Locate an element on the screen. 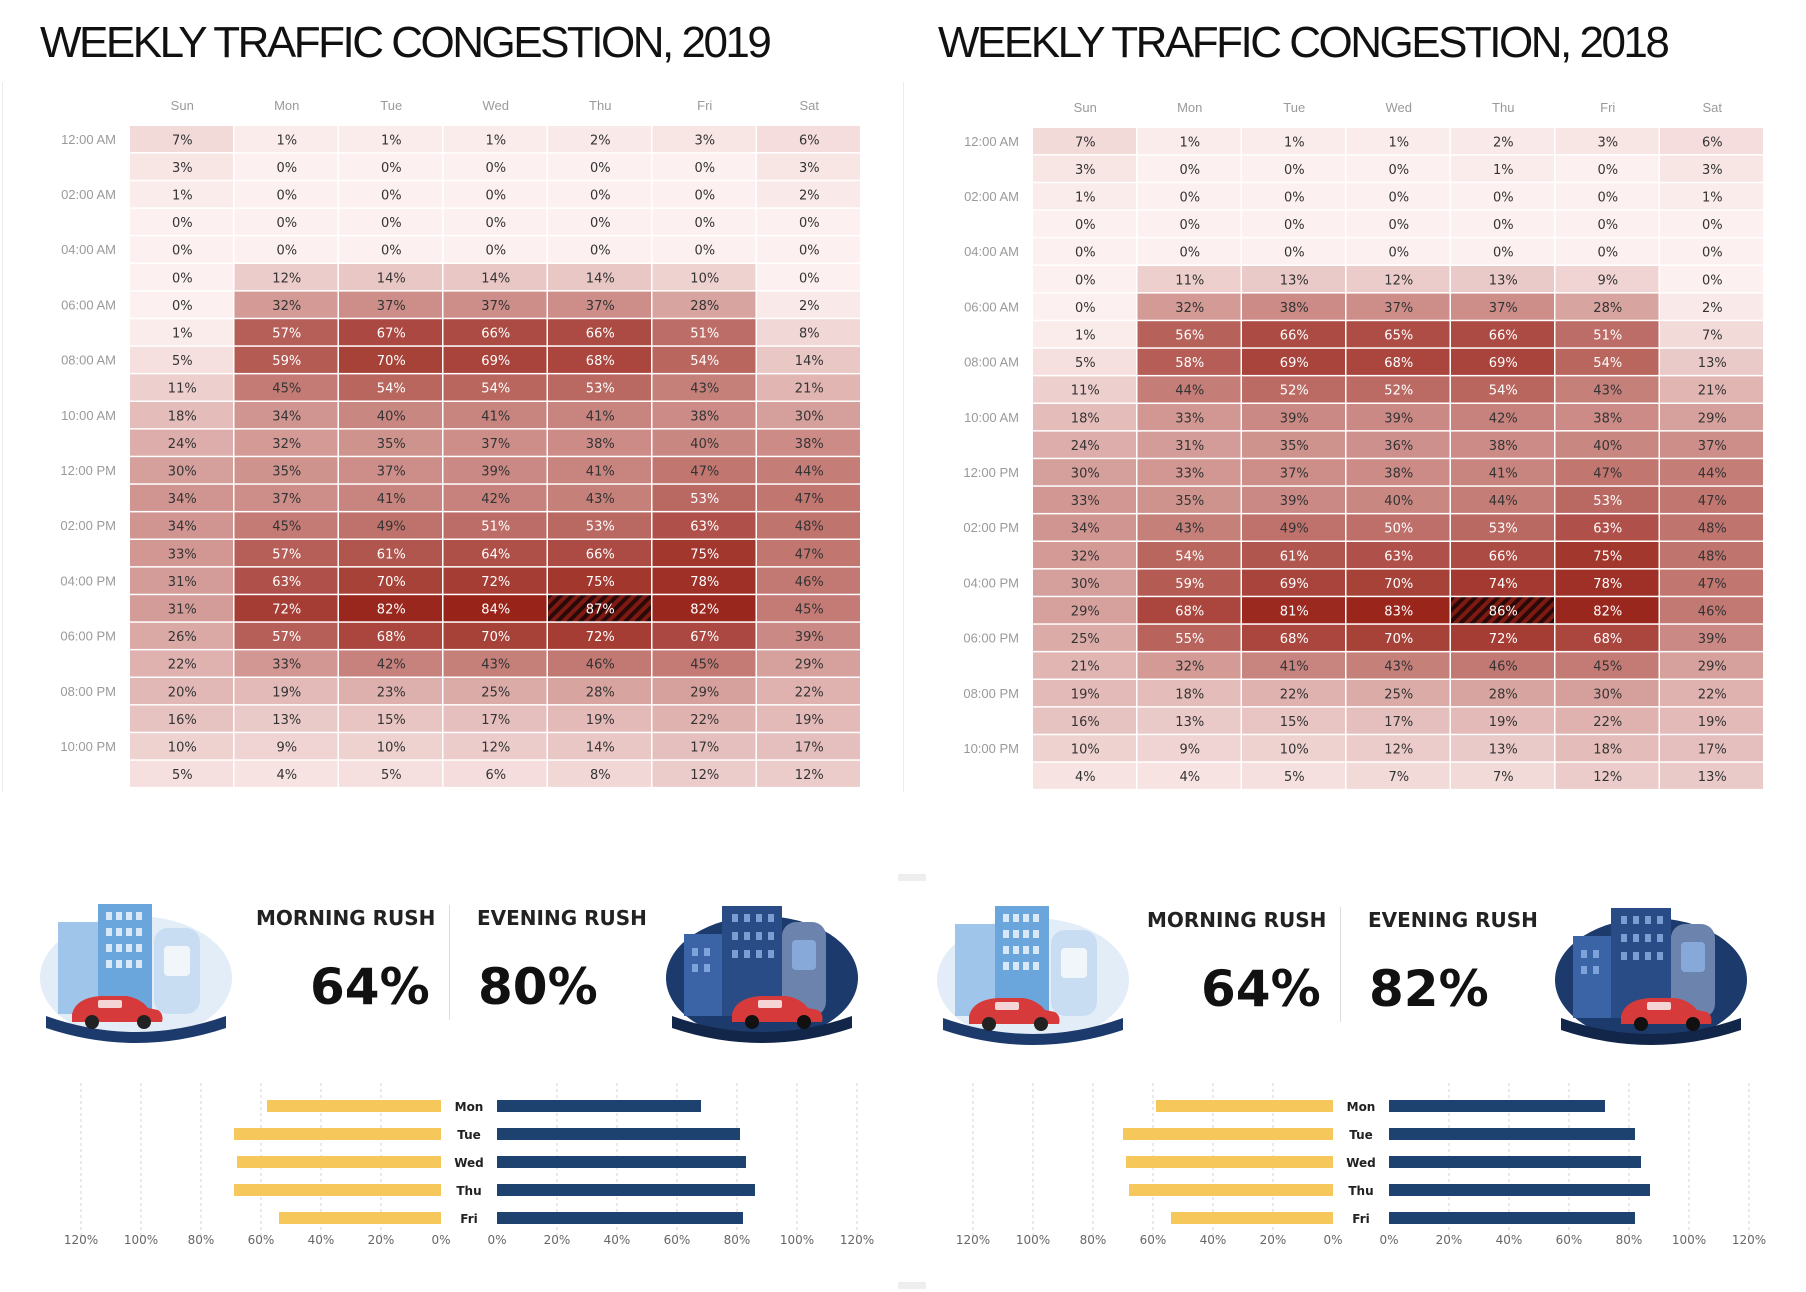 Image resolution: width=1806 pixels, height=1292 pixels. row-label: 08:00 AM is located at coordinates (88, 360).